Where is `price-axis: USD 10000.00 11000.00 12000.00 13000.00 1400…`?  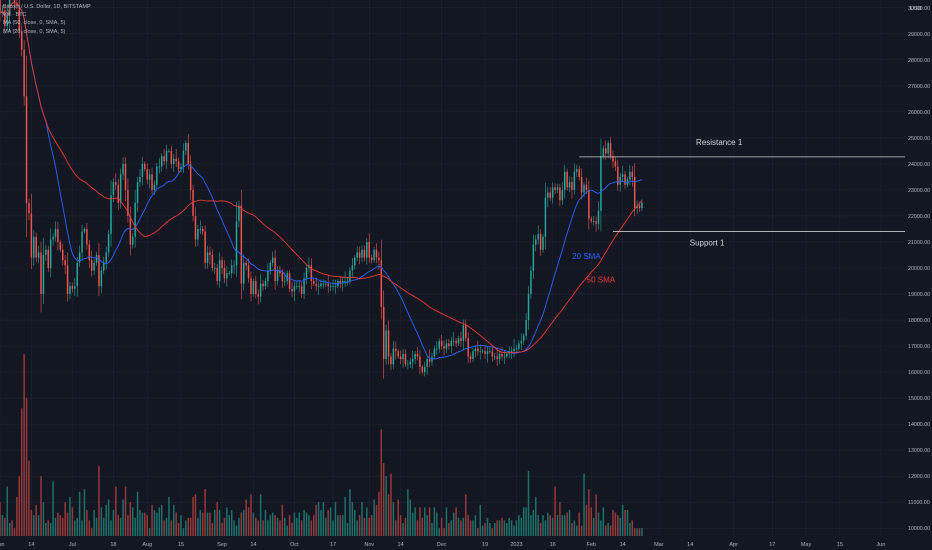 price-axis: USD 10000.00 11000.00 12000.00 13000.00 1400… is located at coordinates (919, 269).